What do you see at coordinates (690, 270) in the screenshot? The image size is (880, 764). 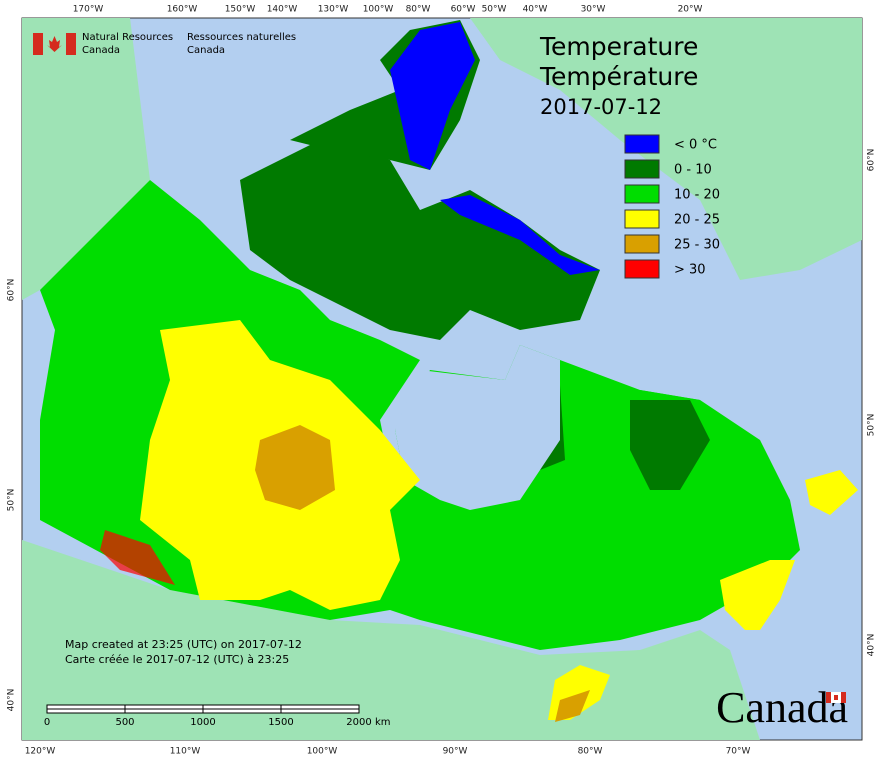 I see `legend-label: > 30` at bounding box center [690, 270].